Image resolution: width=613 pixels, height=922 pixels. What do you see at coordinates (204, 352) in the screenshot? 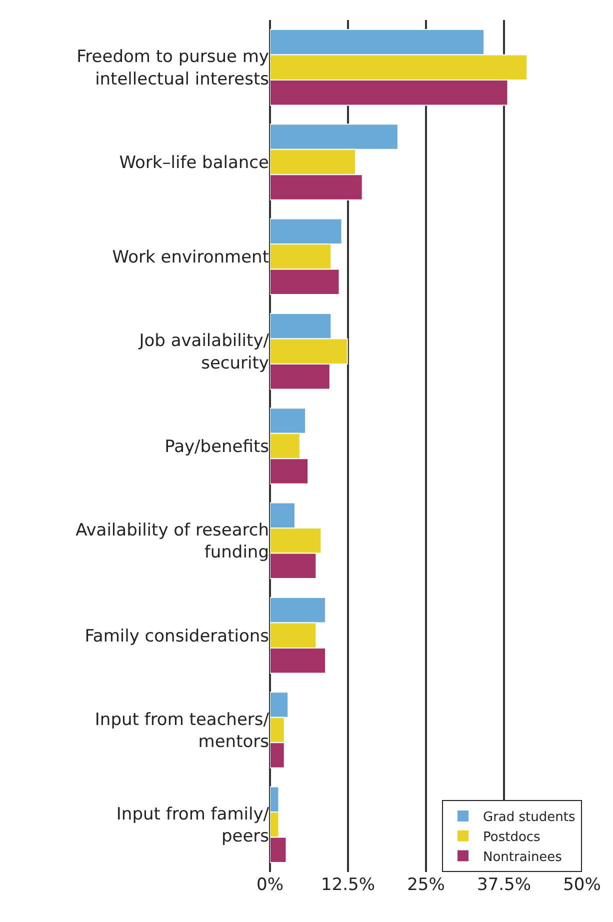
I see `y-tick-label: Job availability/ security` at bounding box center [204, 352].